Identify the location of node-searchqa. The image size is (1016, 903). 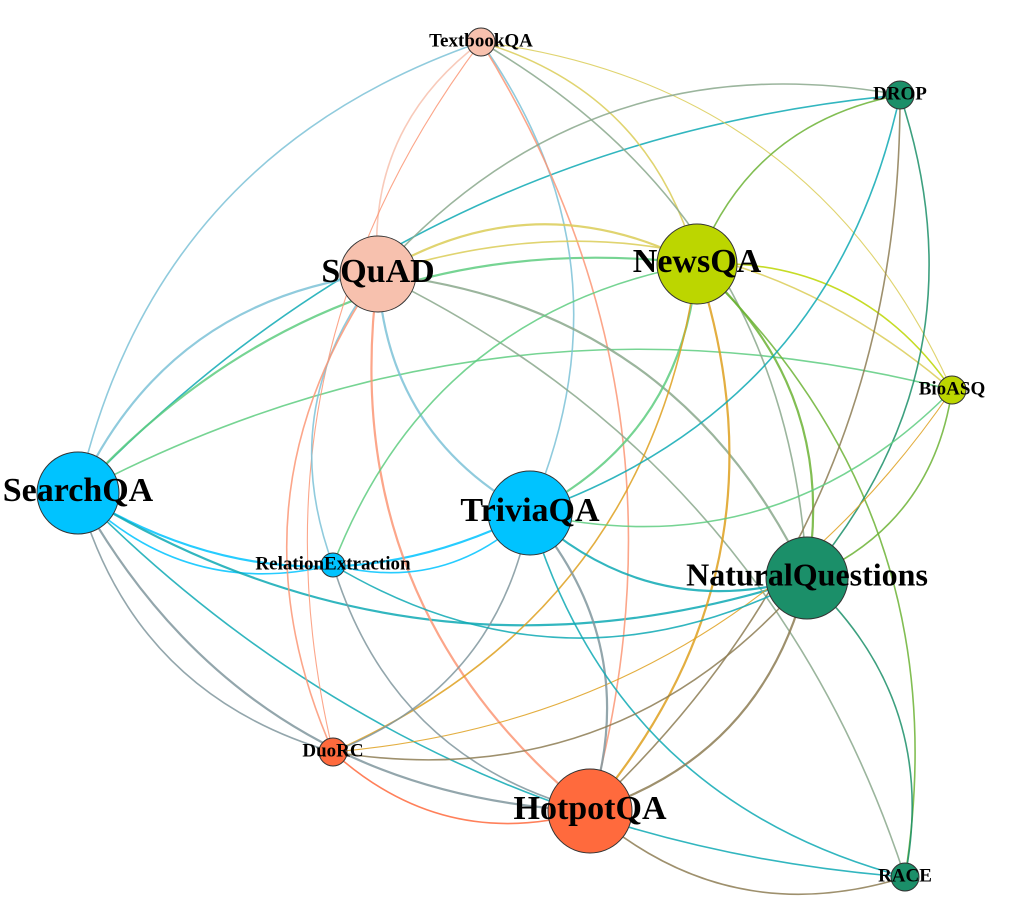
(78, 493).